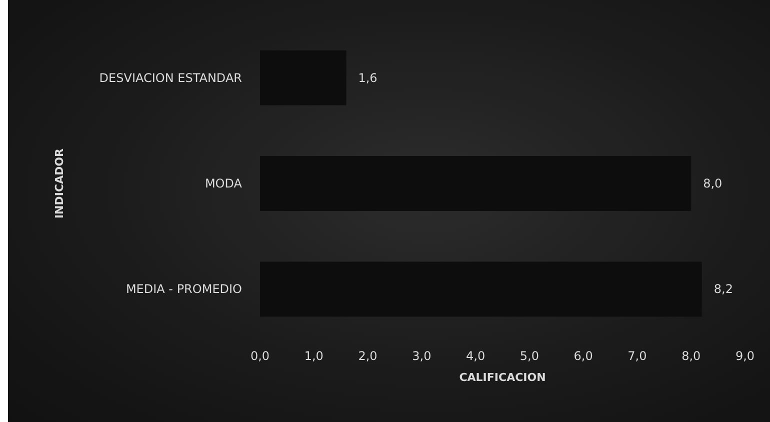 The width and height of the screenshot is (770, 422). What do you see at coordinates (368, 77) in the screenshot?
I see `data-label: 1,6` at bounding box center [368, 77].